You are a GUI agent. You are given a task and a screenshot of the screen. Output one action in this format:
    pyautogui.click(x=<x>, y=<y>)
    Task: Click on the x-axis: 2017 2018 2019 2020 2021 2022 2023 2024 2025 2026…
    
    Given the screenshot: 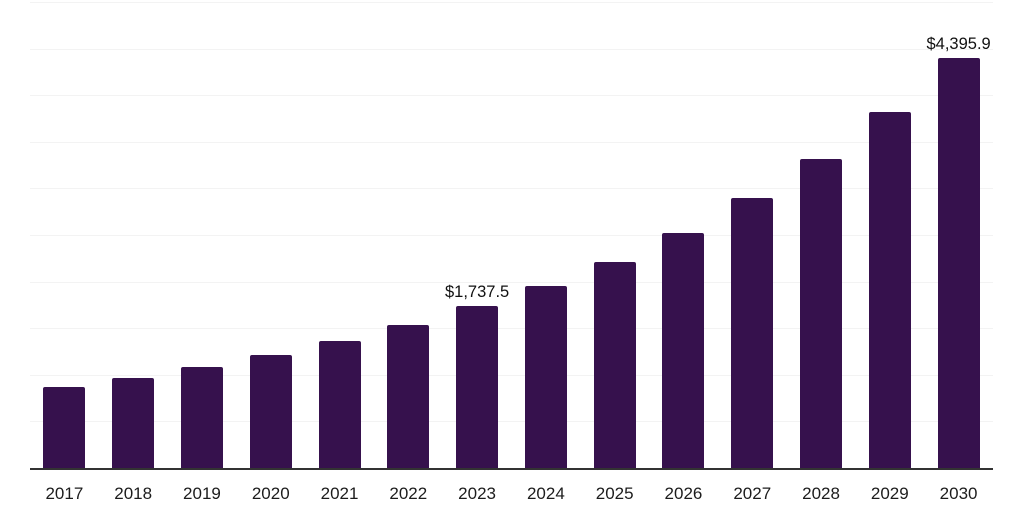 What is the action you would take?
    pyautogui.click(x=511, y=496)
    